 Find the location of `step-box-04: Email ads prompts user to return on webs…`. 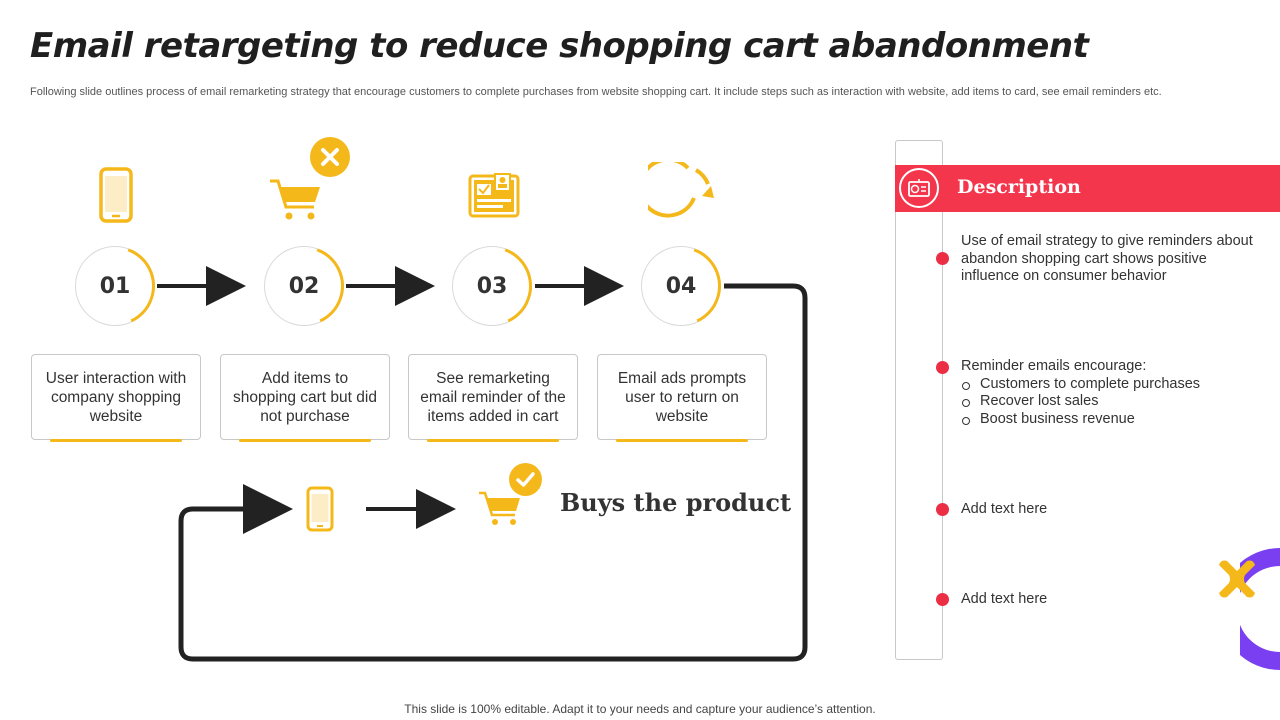

step-box-04: Email ads prompts user to return on webs… is located at coordinates (682, 398).